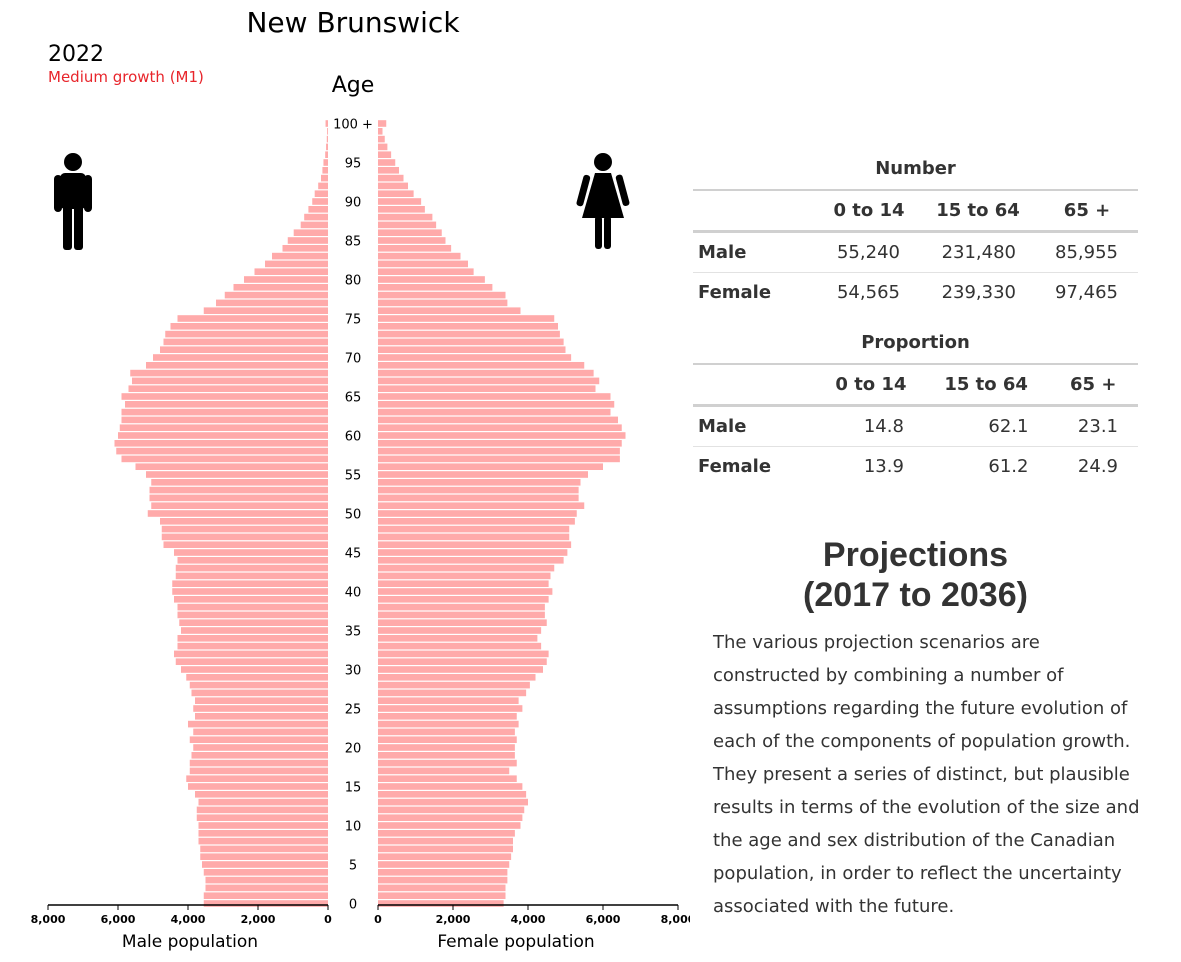  I want to click on age-tick-label: 60, so click(353, 437).